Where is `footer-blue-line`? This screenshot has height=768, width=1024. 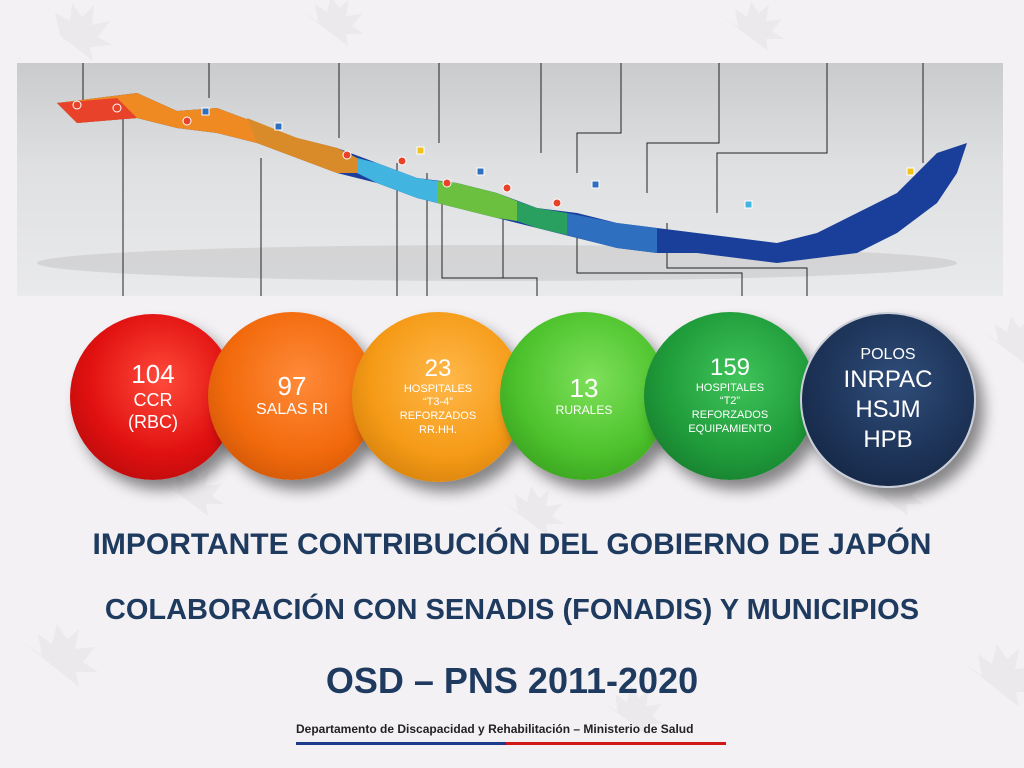 footer-blue-line is located at coordinates (401, 743).